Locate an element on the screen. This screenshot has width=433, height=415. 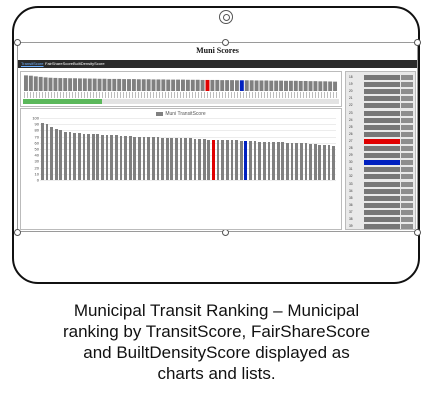
tab-transit-score: TransitScore is located at coordinates (32, 63).